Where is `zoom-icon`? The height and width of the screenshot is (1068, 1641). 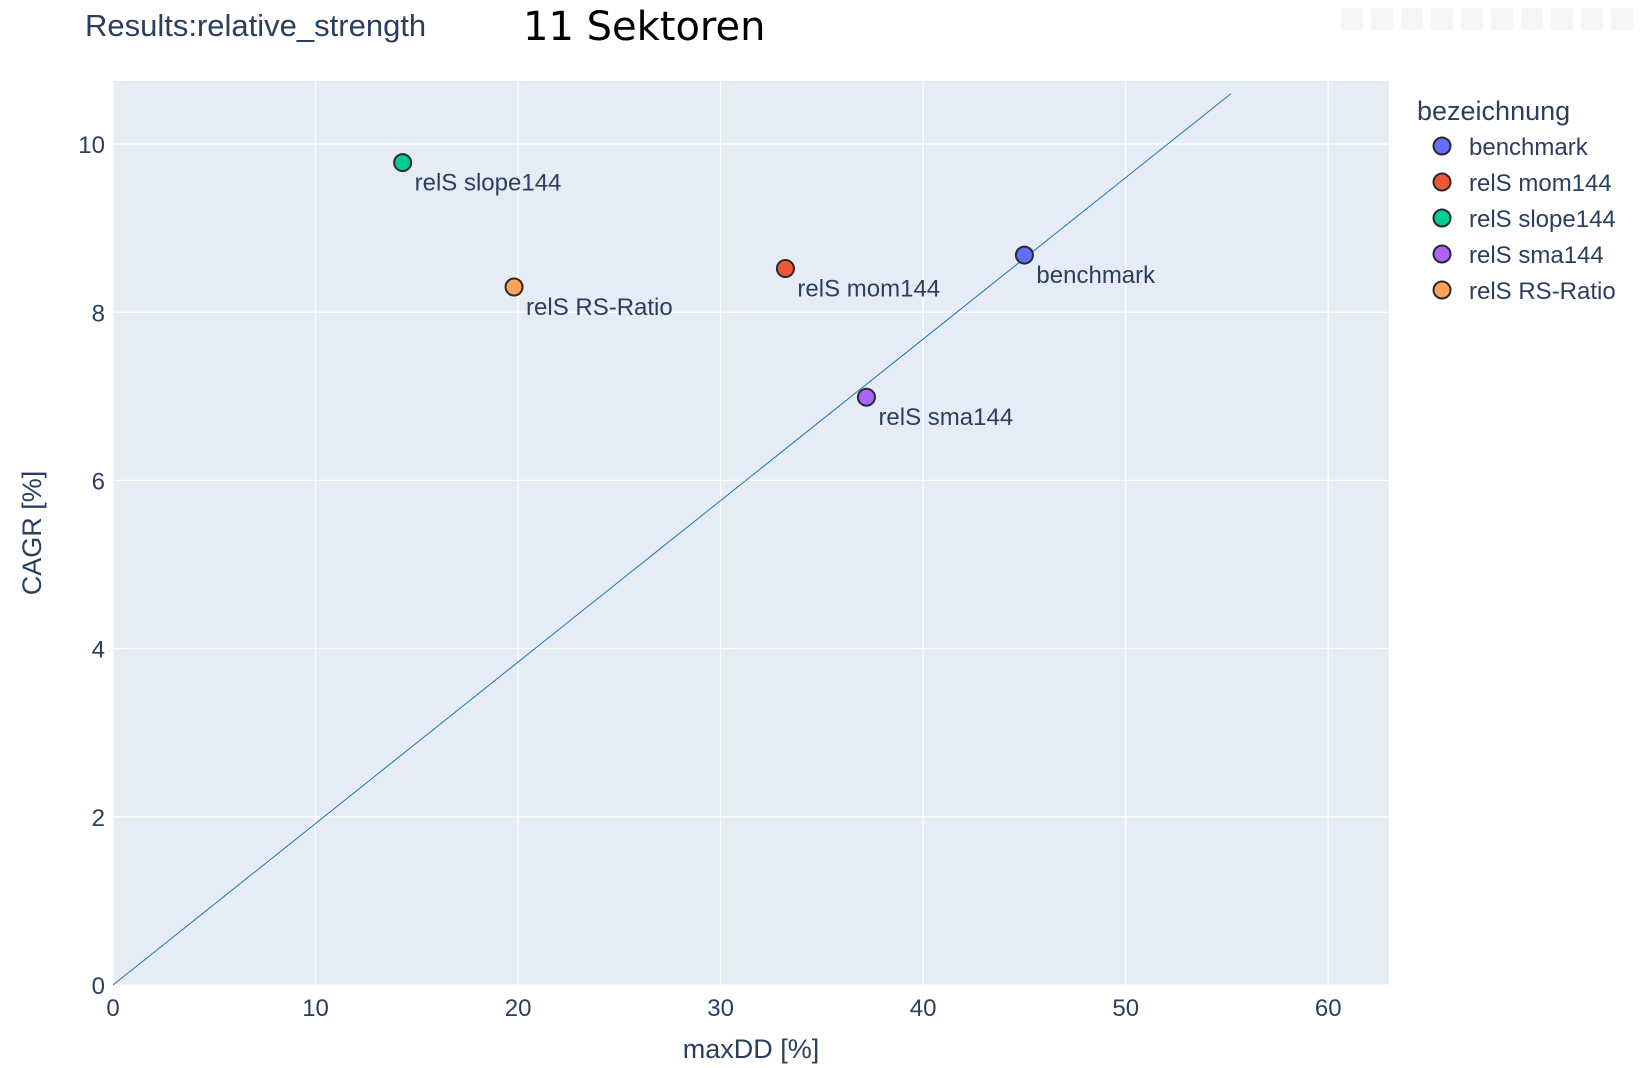 zoom-icon is located at coordinates (1382, 19).